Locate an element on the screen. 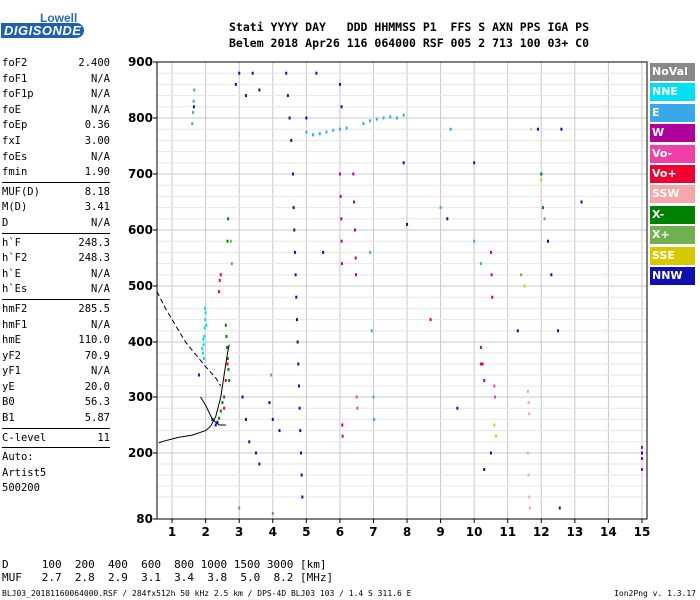 The height and width of the screenshot is (600, 700). param-row-hme: hmE 110.0 is located at coordinates (56, 341).